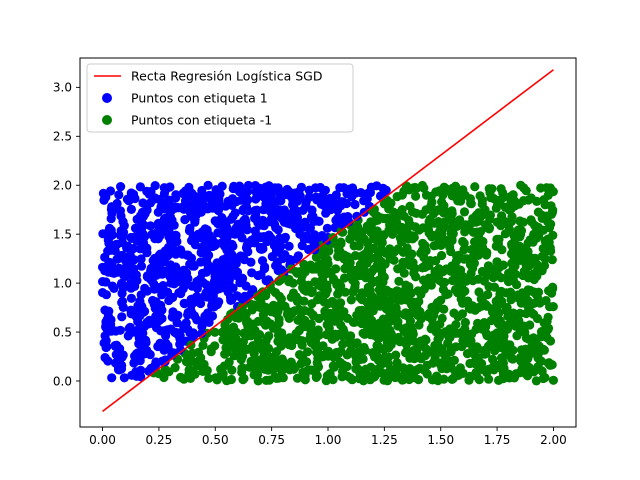 The height and width of the screenshot is (480, 640). I want to click on x-axis: 0.00 0.25 0.50 0.75 1.00 1.25 1.50 1.75 2.00, so click(328, 437).